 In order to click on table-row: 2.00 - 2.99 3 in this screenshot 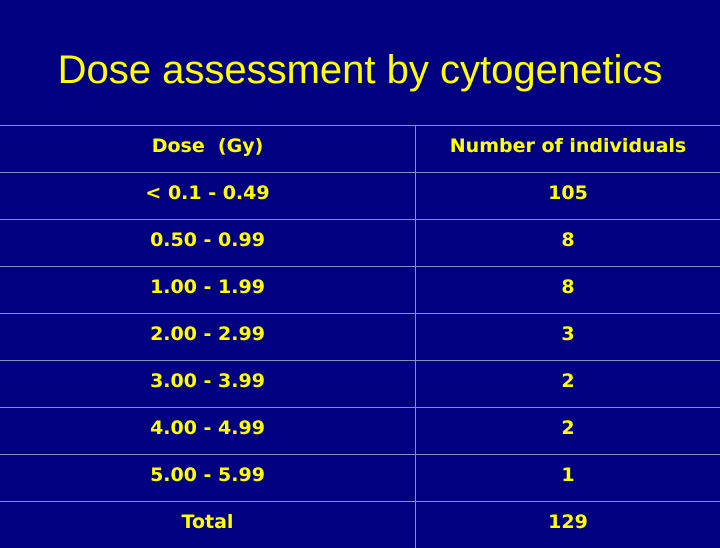, I will do `click(360, 337)`.